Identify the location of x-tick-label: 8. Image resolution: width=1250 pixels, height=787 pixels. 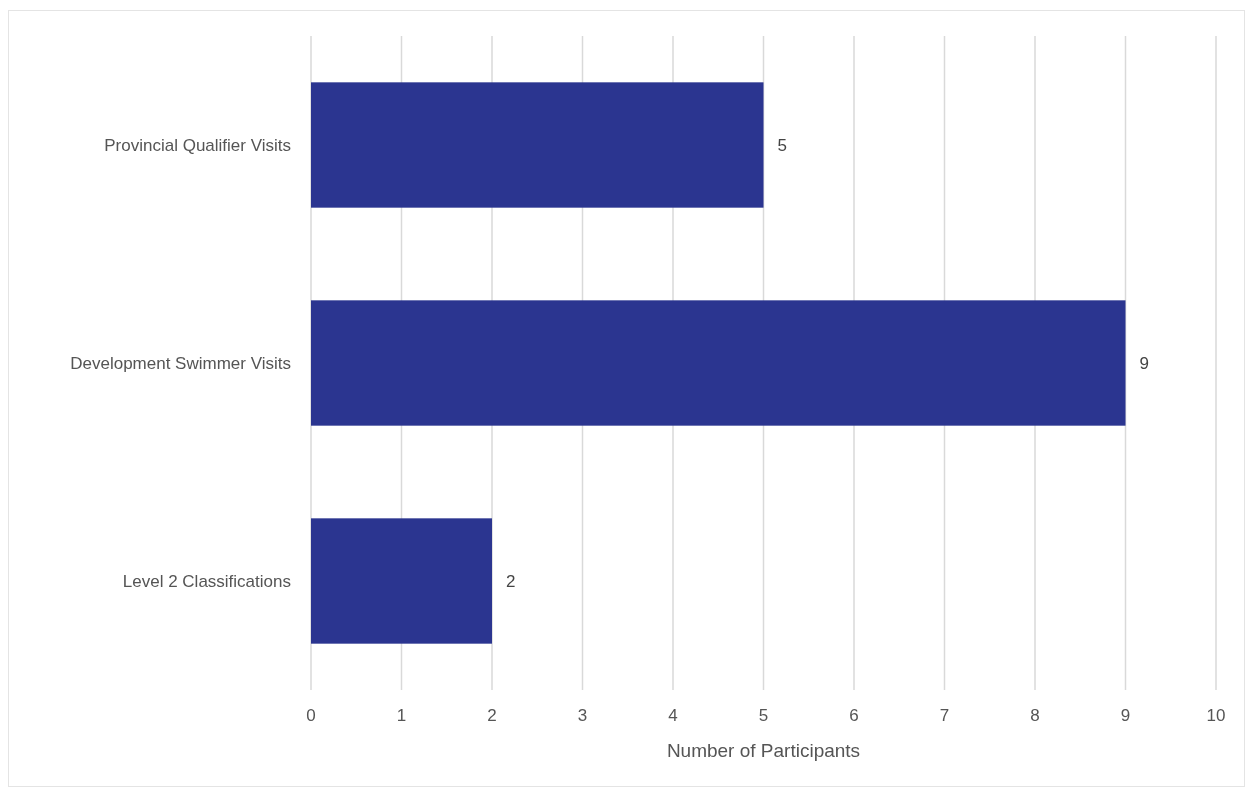
(1035, 715).